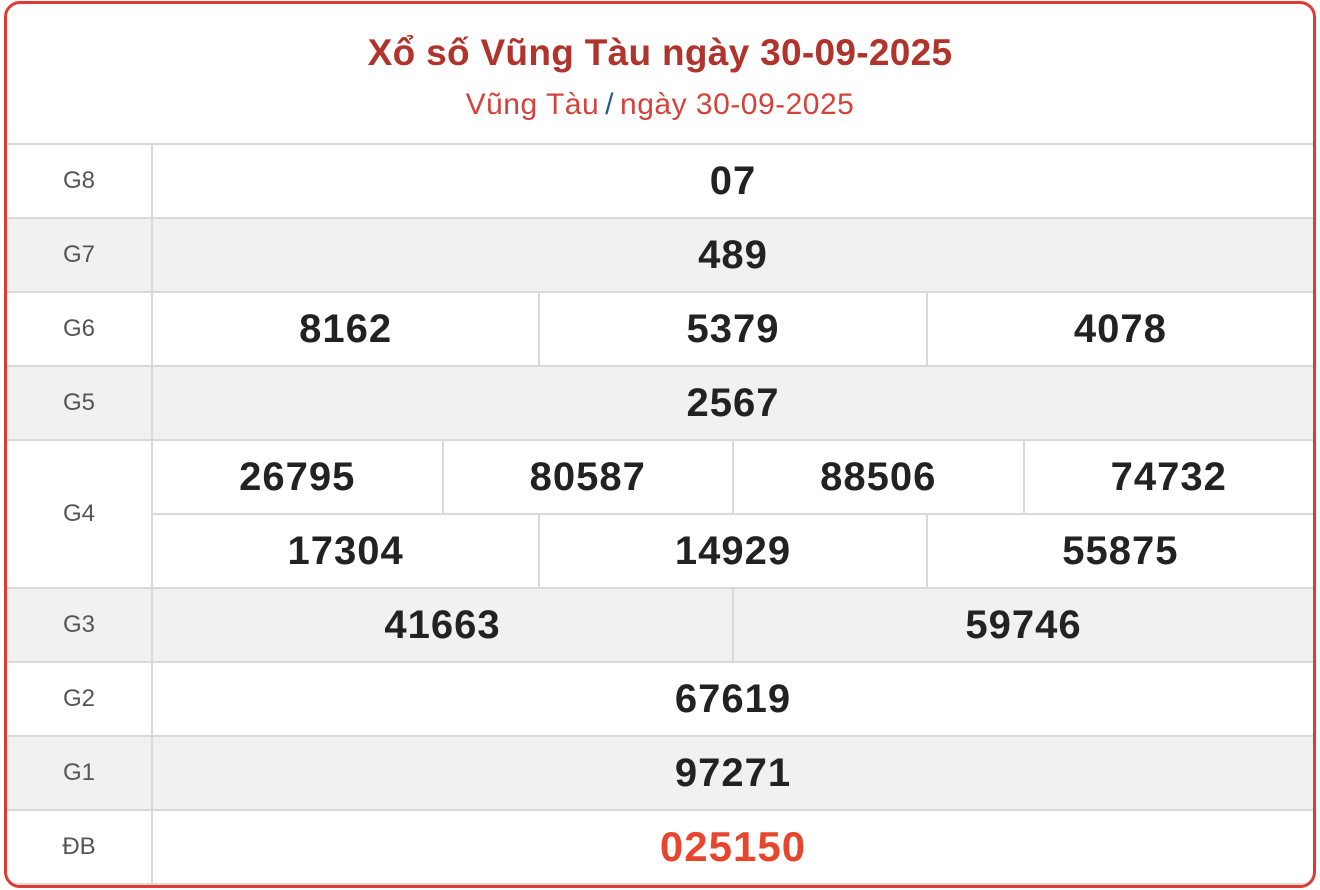 Image resolution: width=1320 pixels, height=890 pixels. Describe the element at coordinates (1119, 551) in the screenshot. I see `prize-number: 55875` at that location.